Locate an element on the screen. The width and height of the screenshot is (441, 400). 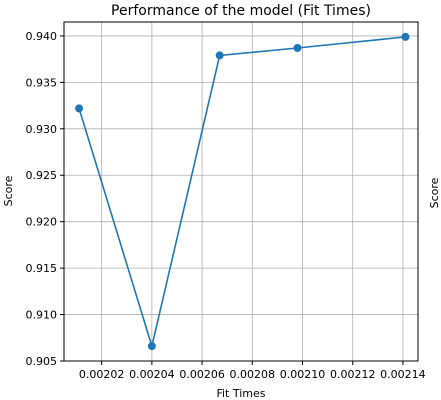
y-tick-label: 0.940 is located at coordinates (42, 36).